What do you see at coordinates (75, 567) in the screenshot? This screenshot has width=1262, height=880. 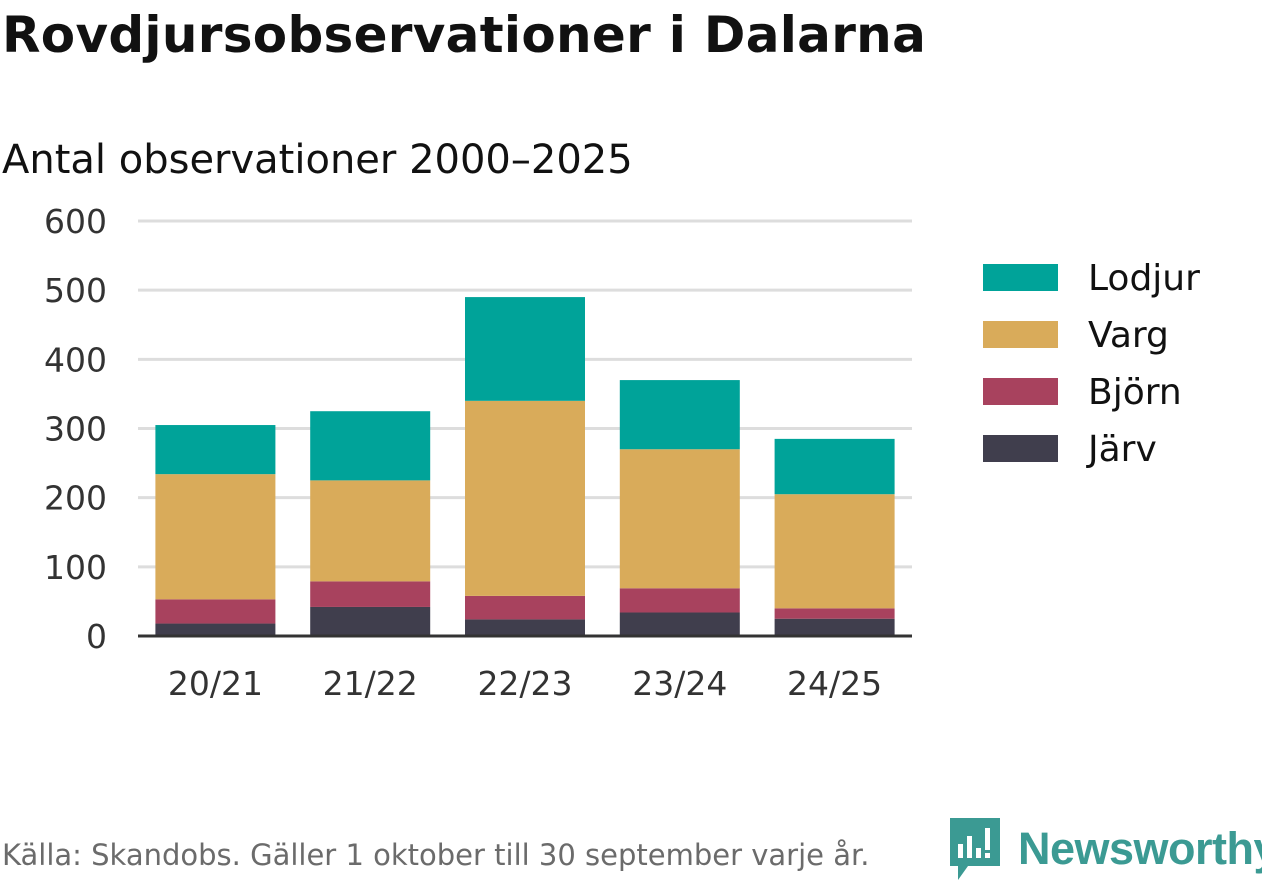 I see `y-tick-label: 100` at bounding box center [75, 567].